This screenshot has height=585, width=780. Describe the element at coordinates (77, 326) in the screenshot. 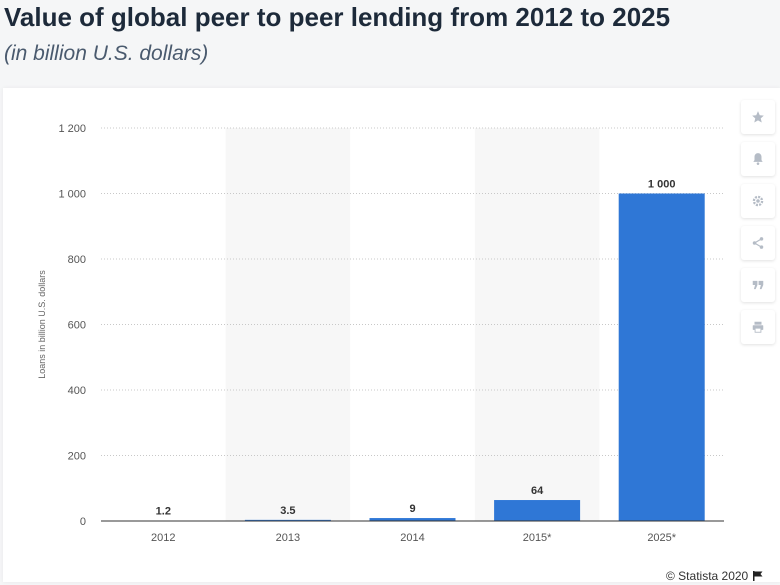

I see `y-tick-label: 600` at that location.